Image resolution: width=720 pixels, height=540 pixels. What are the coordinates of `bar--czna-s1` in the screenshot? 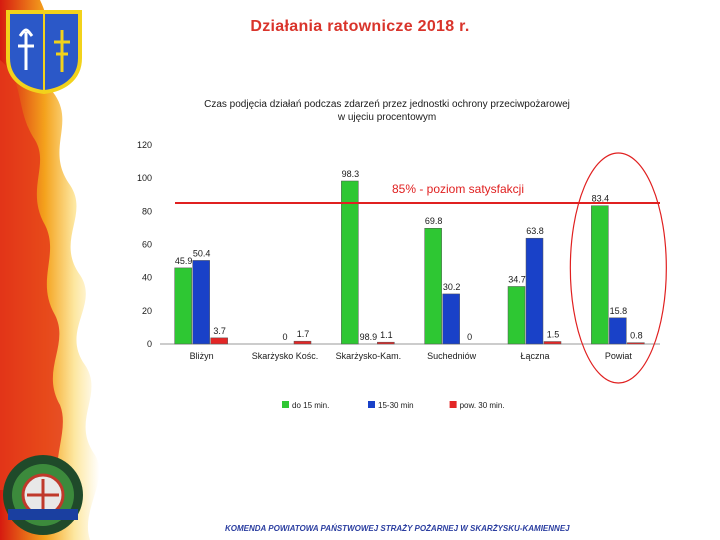 It's located at (534, 291).